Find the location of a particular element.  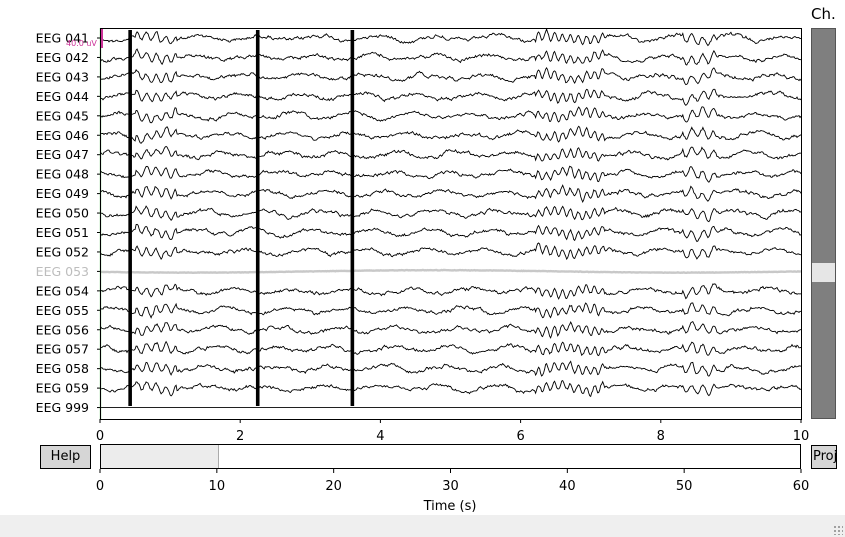

main-xaxis-tick-label: 4 is located at coordinates (380, 436).